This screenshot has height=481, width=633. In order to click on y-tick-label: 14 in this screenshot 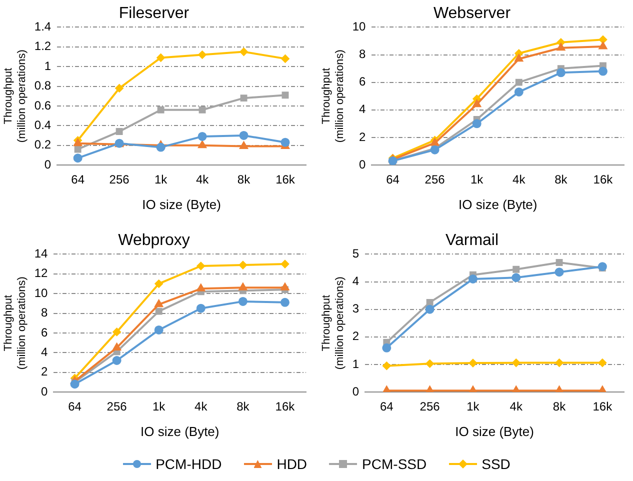, I will do `click(41, 253)`.